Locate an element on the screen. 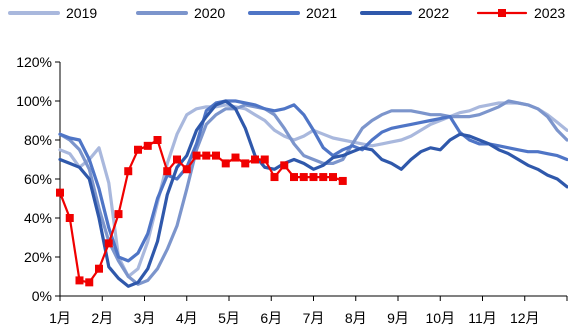 The width and height of the screenshot is (568, 335). chart-legend: 2019 2020 2021 2022 2023 is located at coordinates (286, 13).